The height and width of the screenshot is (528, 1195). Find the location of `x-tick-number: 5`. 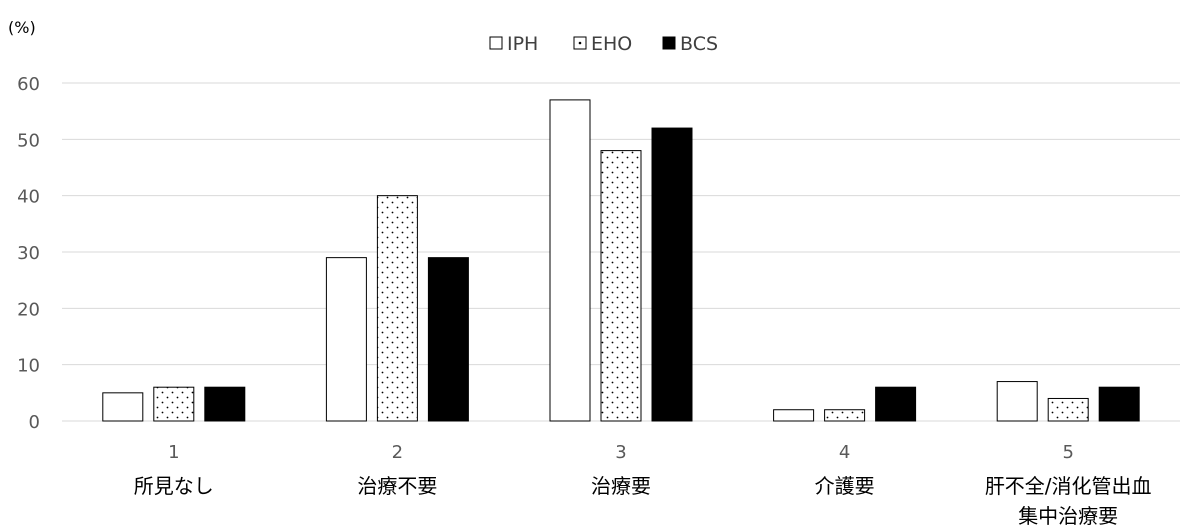

x-tick-number: 5 is located at coordinates (1067, 452).